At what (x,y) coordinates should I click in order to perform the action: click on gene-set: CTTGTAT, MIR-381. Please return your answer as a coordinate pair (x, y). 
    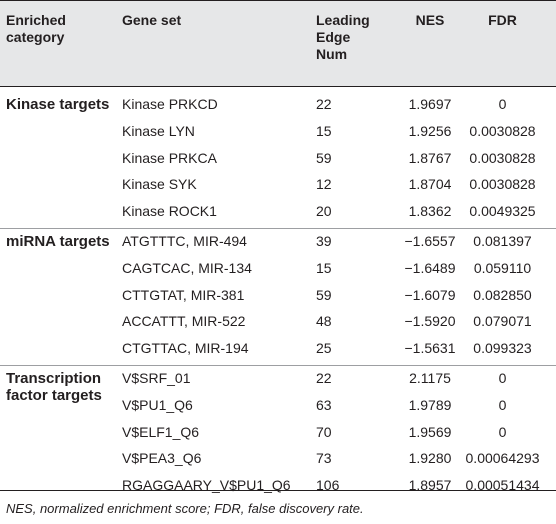
    Looking at the image, I should click on (183, 294).